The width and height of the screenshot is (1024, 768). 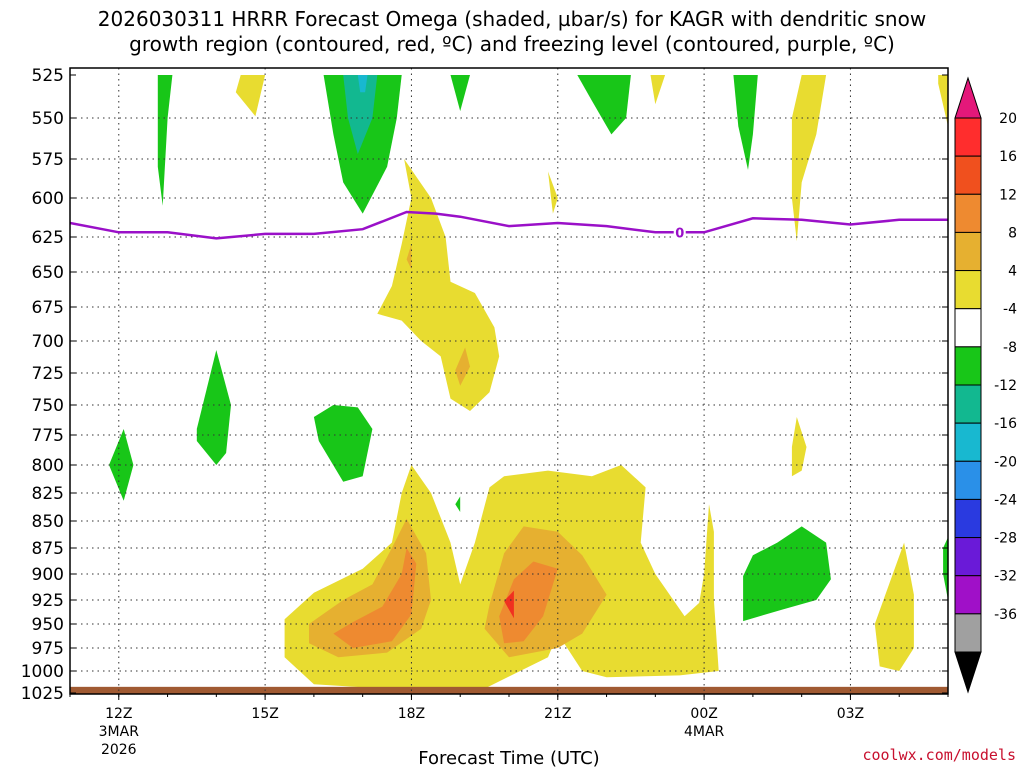 I want to click on y-tick-label: 675, so click(x=48, y=308).